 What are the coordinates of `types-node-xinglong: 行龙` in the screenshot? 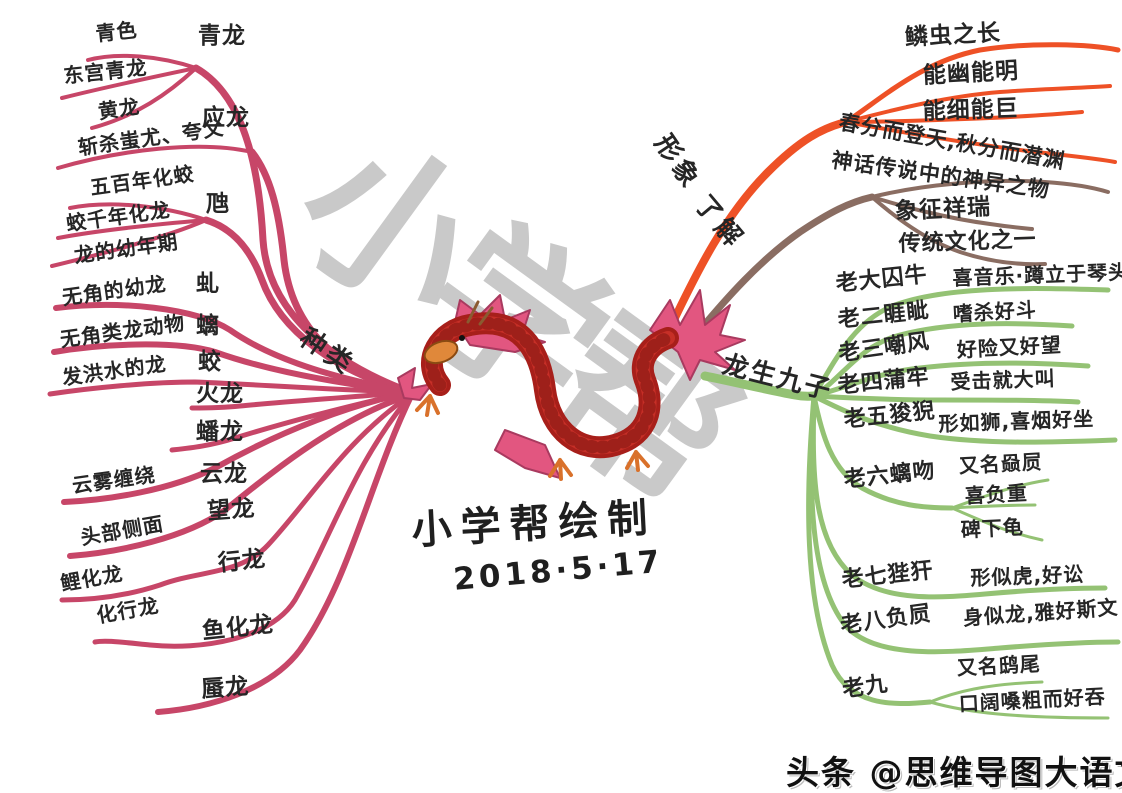 It's located at (242, 561).